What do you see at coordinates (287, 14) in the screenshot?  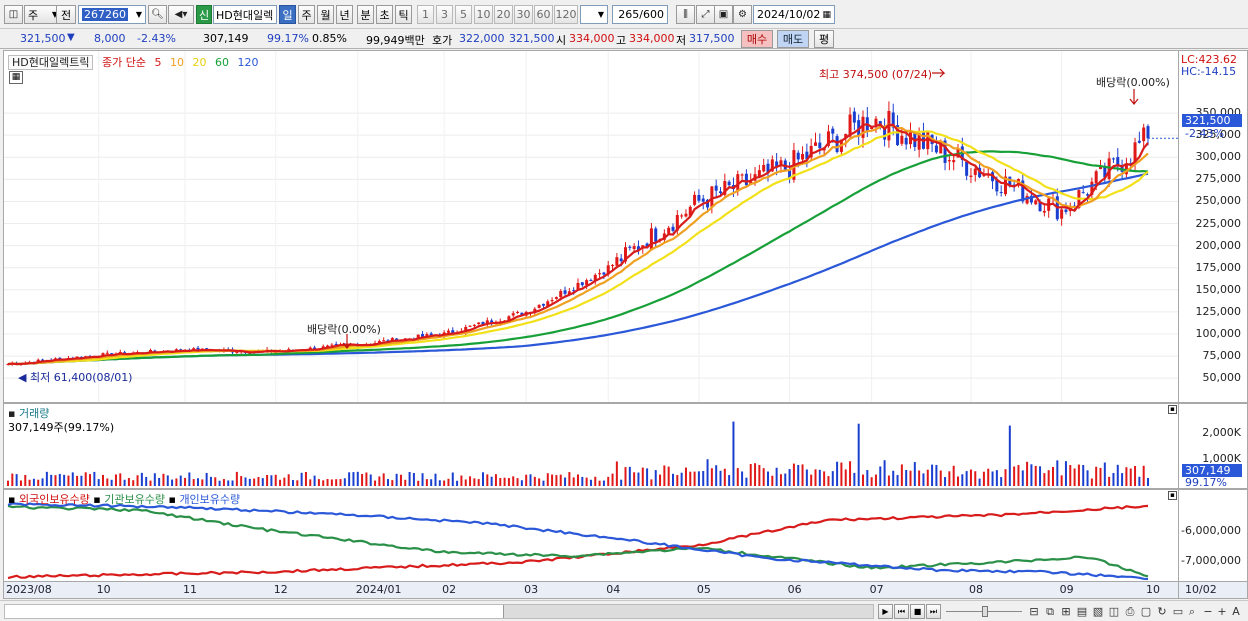 I see `period-day: 일` at bounding box center [287, 14].